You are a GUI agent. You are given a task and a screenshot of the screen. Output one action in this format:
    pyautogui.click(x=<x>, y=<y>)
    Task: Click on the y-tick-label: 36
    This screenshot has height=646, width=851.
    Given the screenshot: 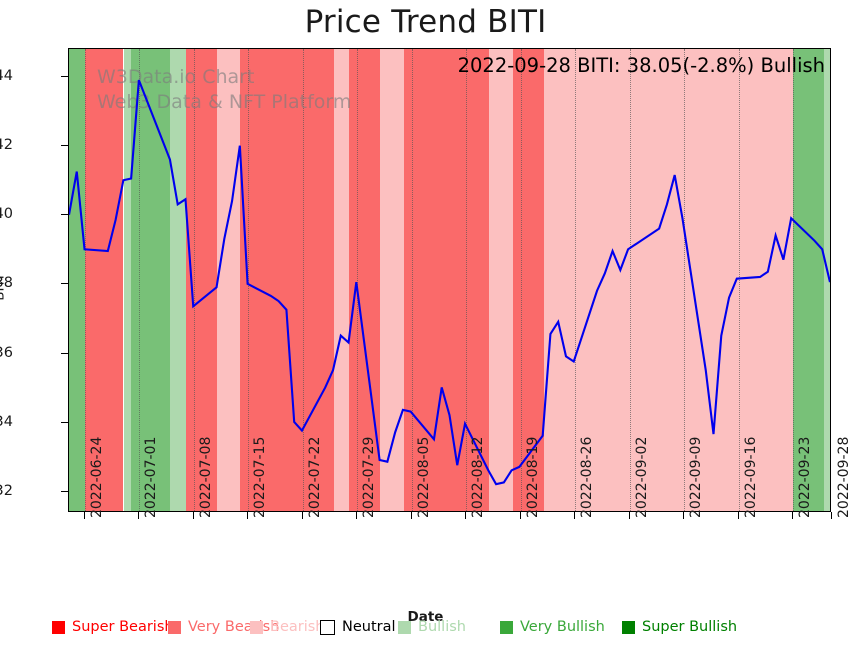 What is the action you would take?
    pyautogui.click(x=6, y=352)
    